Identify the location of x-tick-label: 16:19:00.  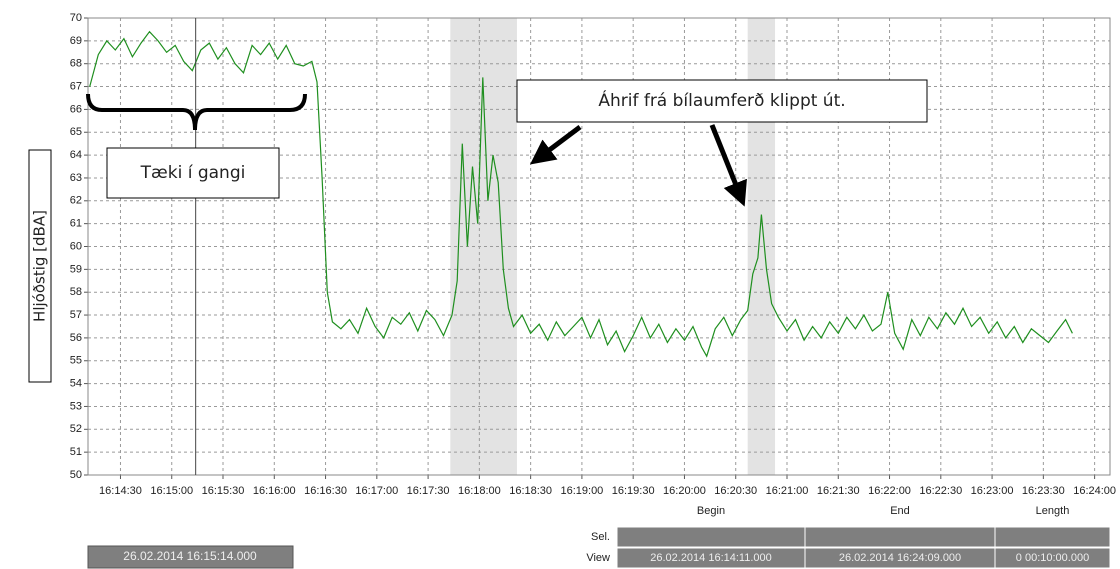
(581, 491).